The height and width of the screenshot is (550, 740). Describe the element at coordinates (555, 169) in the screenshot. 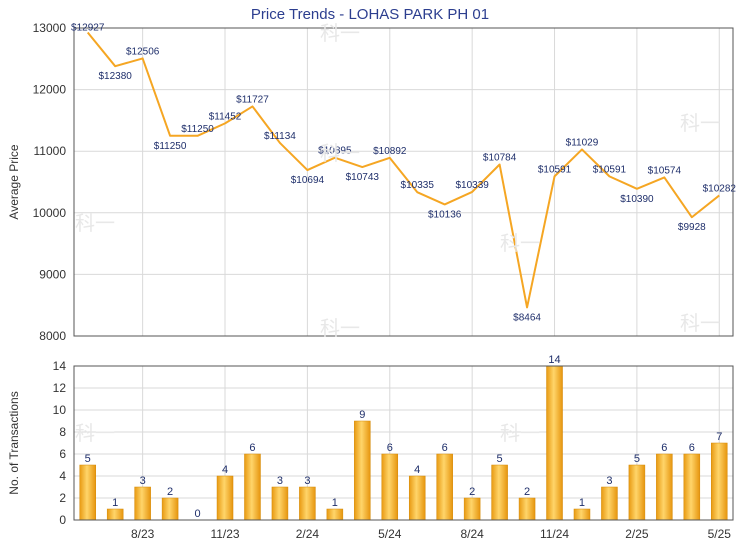

I see `price-point-label: $10591` at that location.